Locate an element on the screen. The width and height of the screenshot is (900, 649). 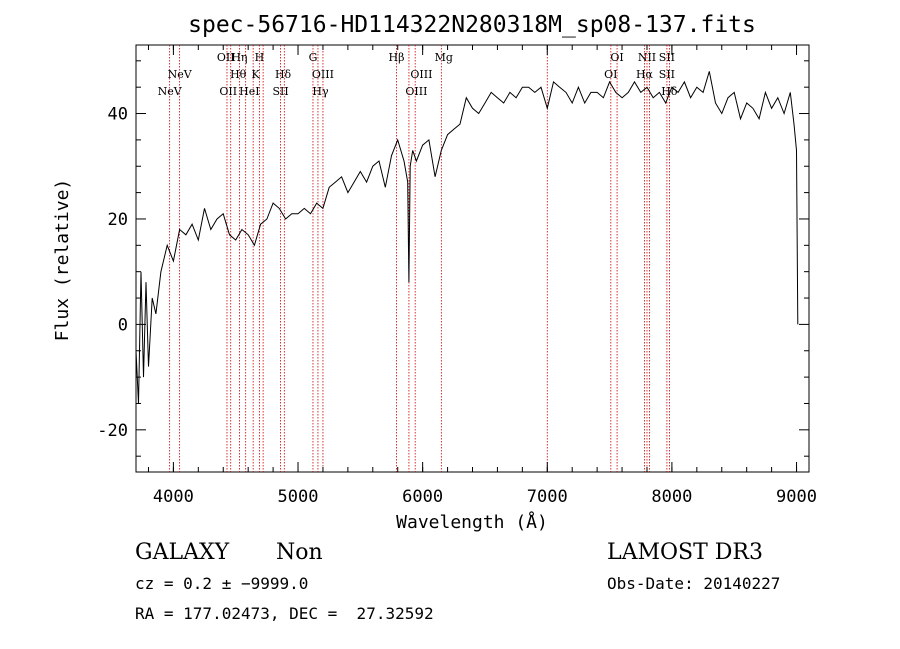
line-label-5: Hθ is located at coordinates (238, 74).